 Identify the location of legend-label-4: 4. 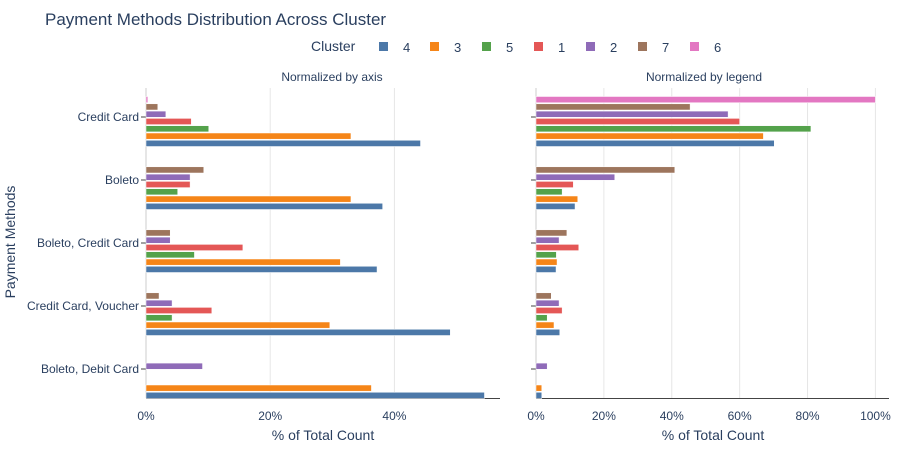
(406, 47).